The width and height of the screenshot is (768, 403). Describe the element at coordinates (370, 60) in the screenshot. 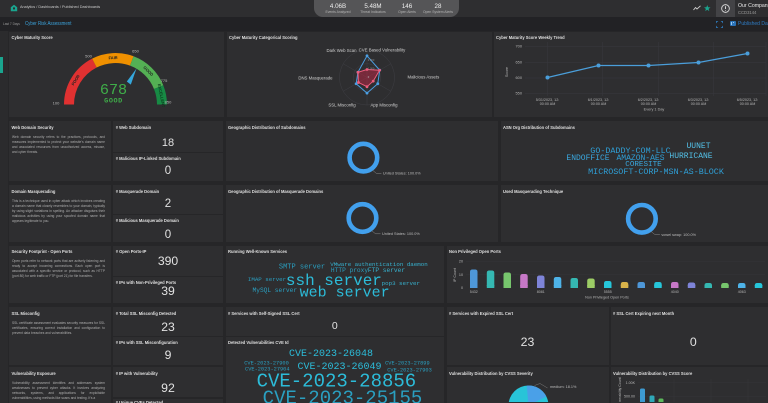

I see `svg-text: 2.000` at that location.